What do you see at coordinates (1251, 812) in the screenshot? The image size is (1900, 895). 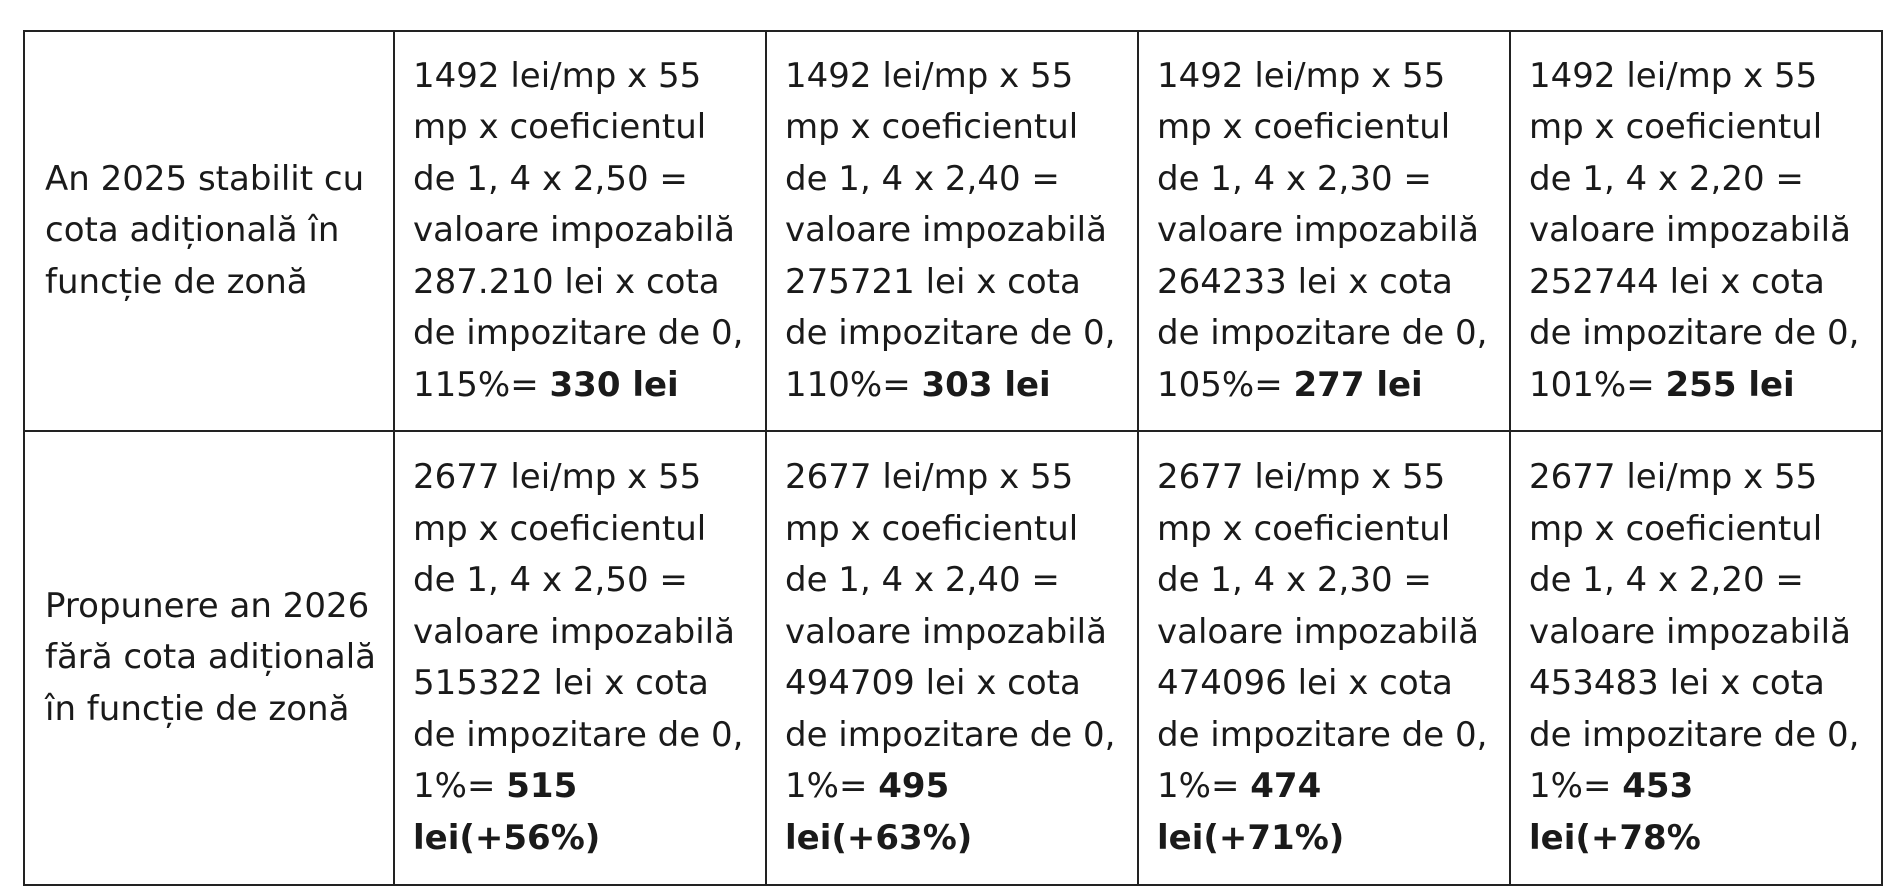 I see `calc-result: 474 lei(+71%)` at bounding box center [1251, 812].